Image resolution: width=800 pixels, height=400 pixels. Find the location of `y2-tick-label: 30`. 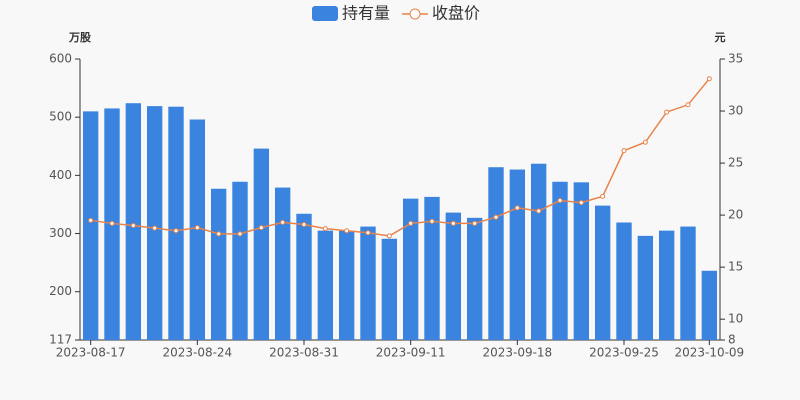

y2-tick-label: 30 is located at coordinates (735, 111).